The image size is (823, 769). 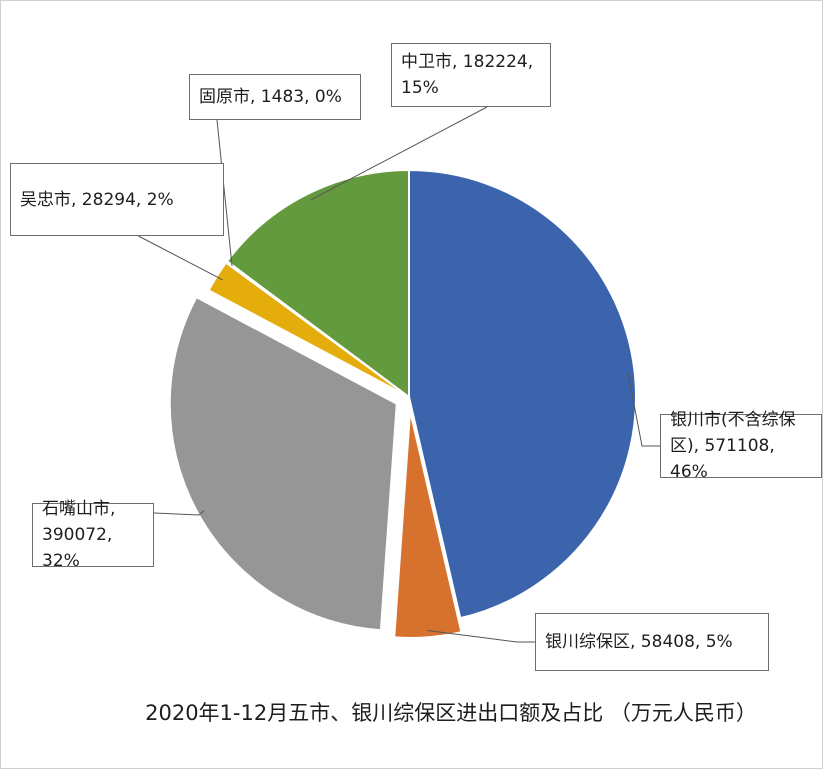 What do you see at coordinates (180, 258) in the screenshot?
I see `leader-line-wuzhong` at bounding box center [180, 258].